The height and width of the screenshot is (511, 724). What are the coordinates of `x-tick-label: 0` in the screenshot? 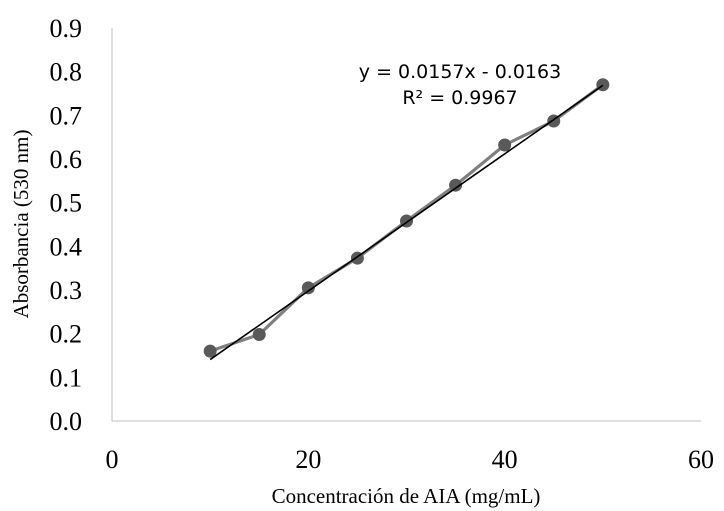 It's located at (112, 459).